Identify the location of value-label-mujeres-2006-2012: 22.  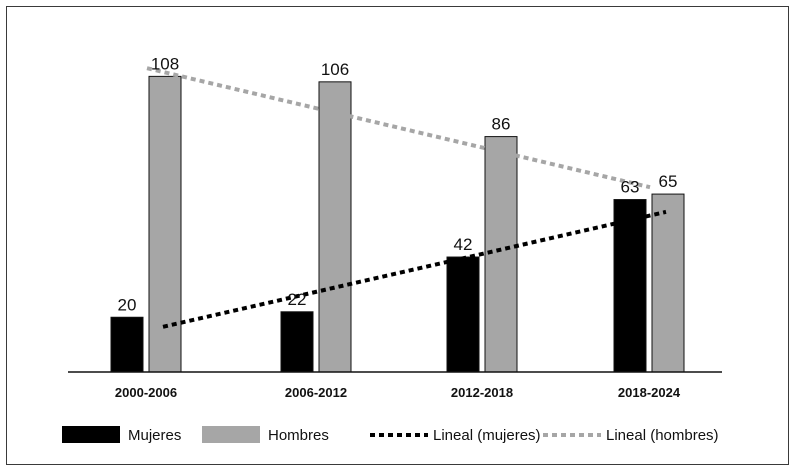
(297, 299).